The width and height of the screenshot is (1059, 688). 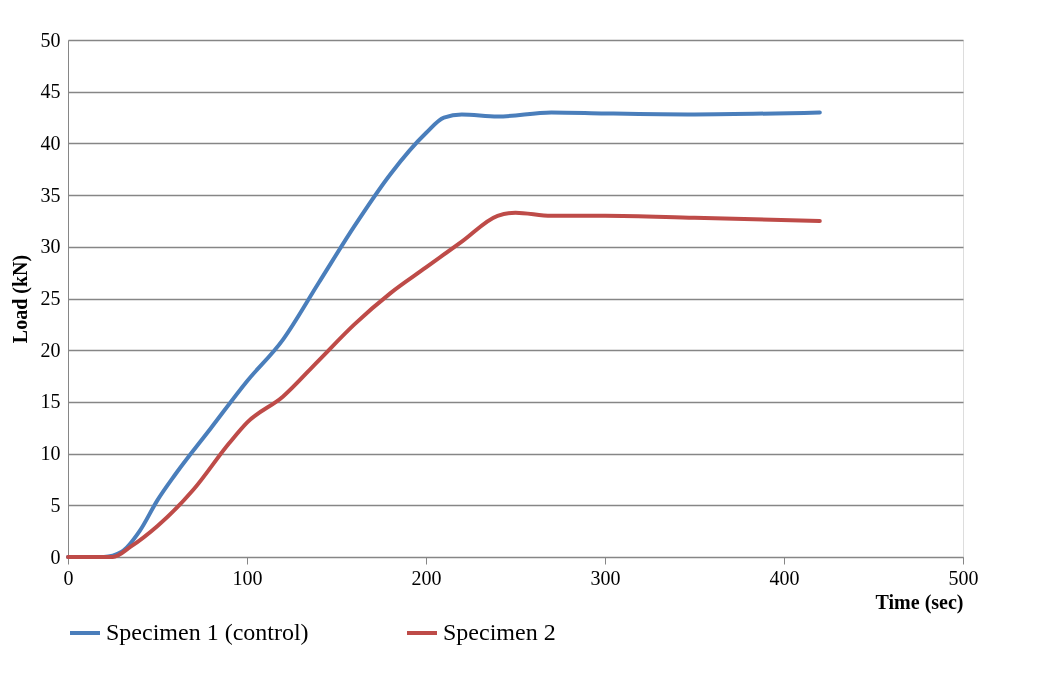 What do you see at coordinates (50, 298) in the screenshot?
I see `y-tick-label: 25` at bounding box center [50, 298].